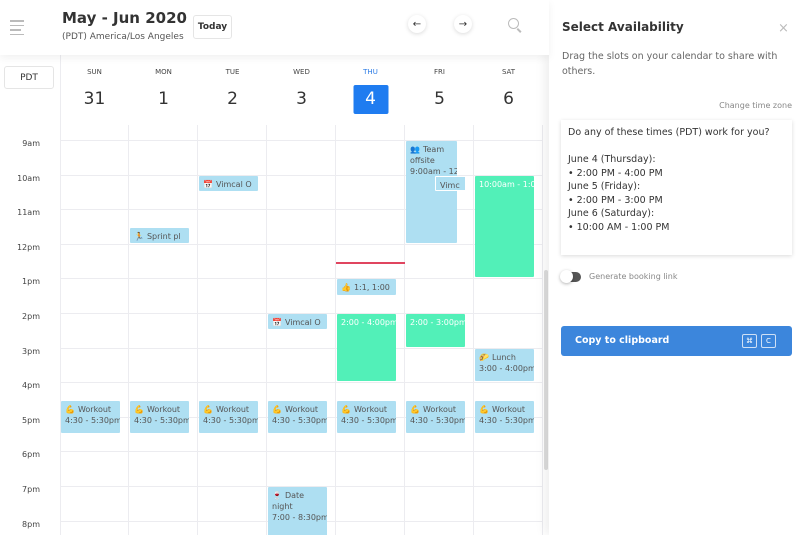 The width and height of the screenshot is (800, 535). I want to click on hour-label: 3pm, so click(31, 351).